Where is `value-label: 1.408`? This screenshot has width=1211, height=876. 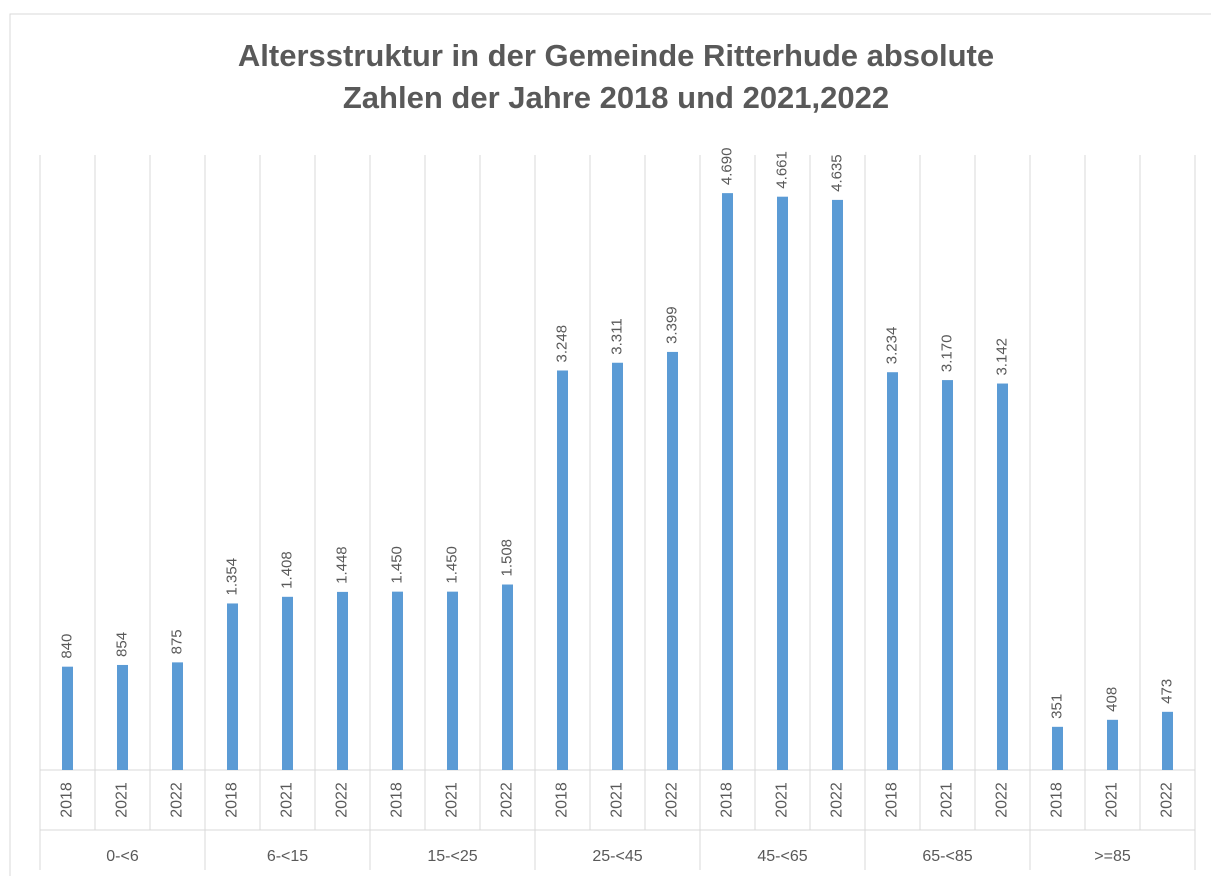 value-label: 1.408 is located at coordinates (286, 570).